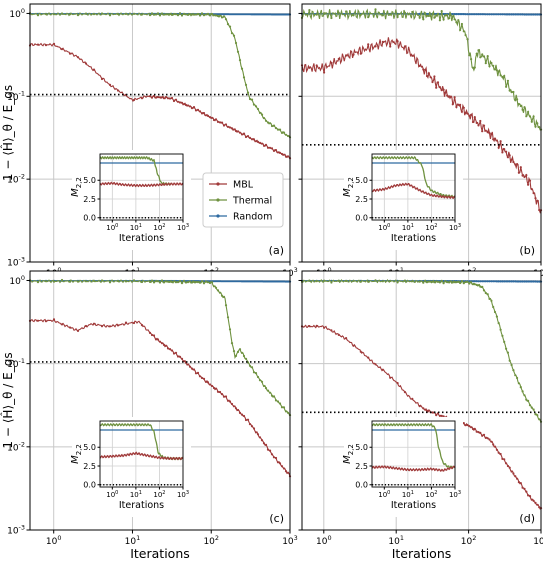 The image size is (543, 566). What do you see at coordinates (7, 133) in the screenshot?
I see `y-axis-label: 1 − ⟨Ĥ⟩_θ / E_gs` at bounding box center [7, 133].